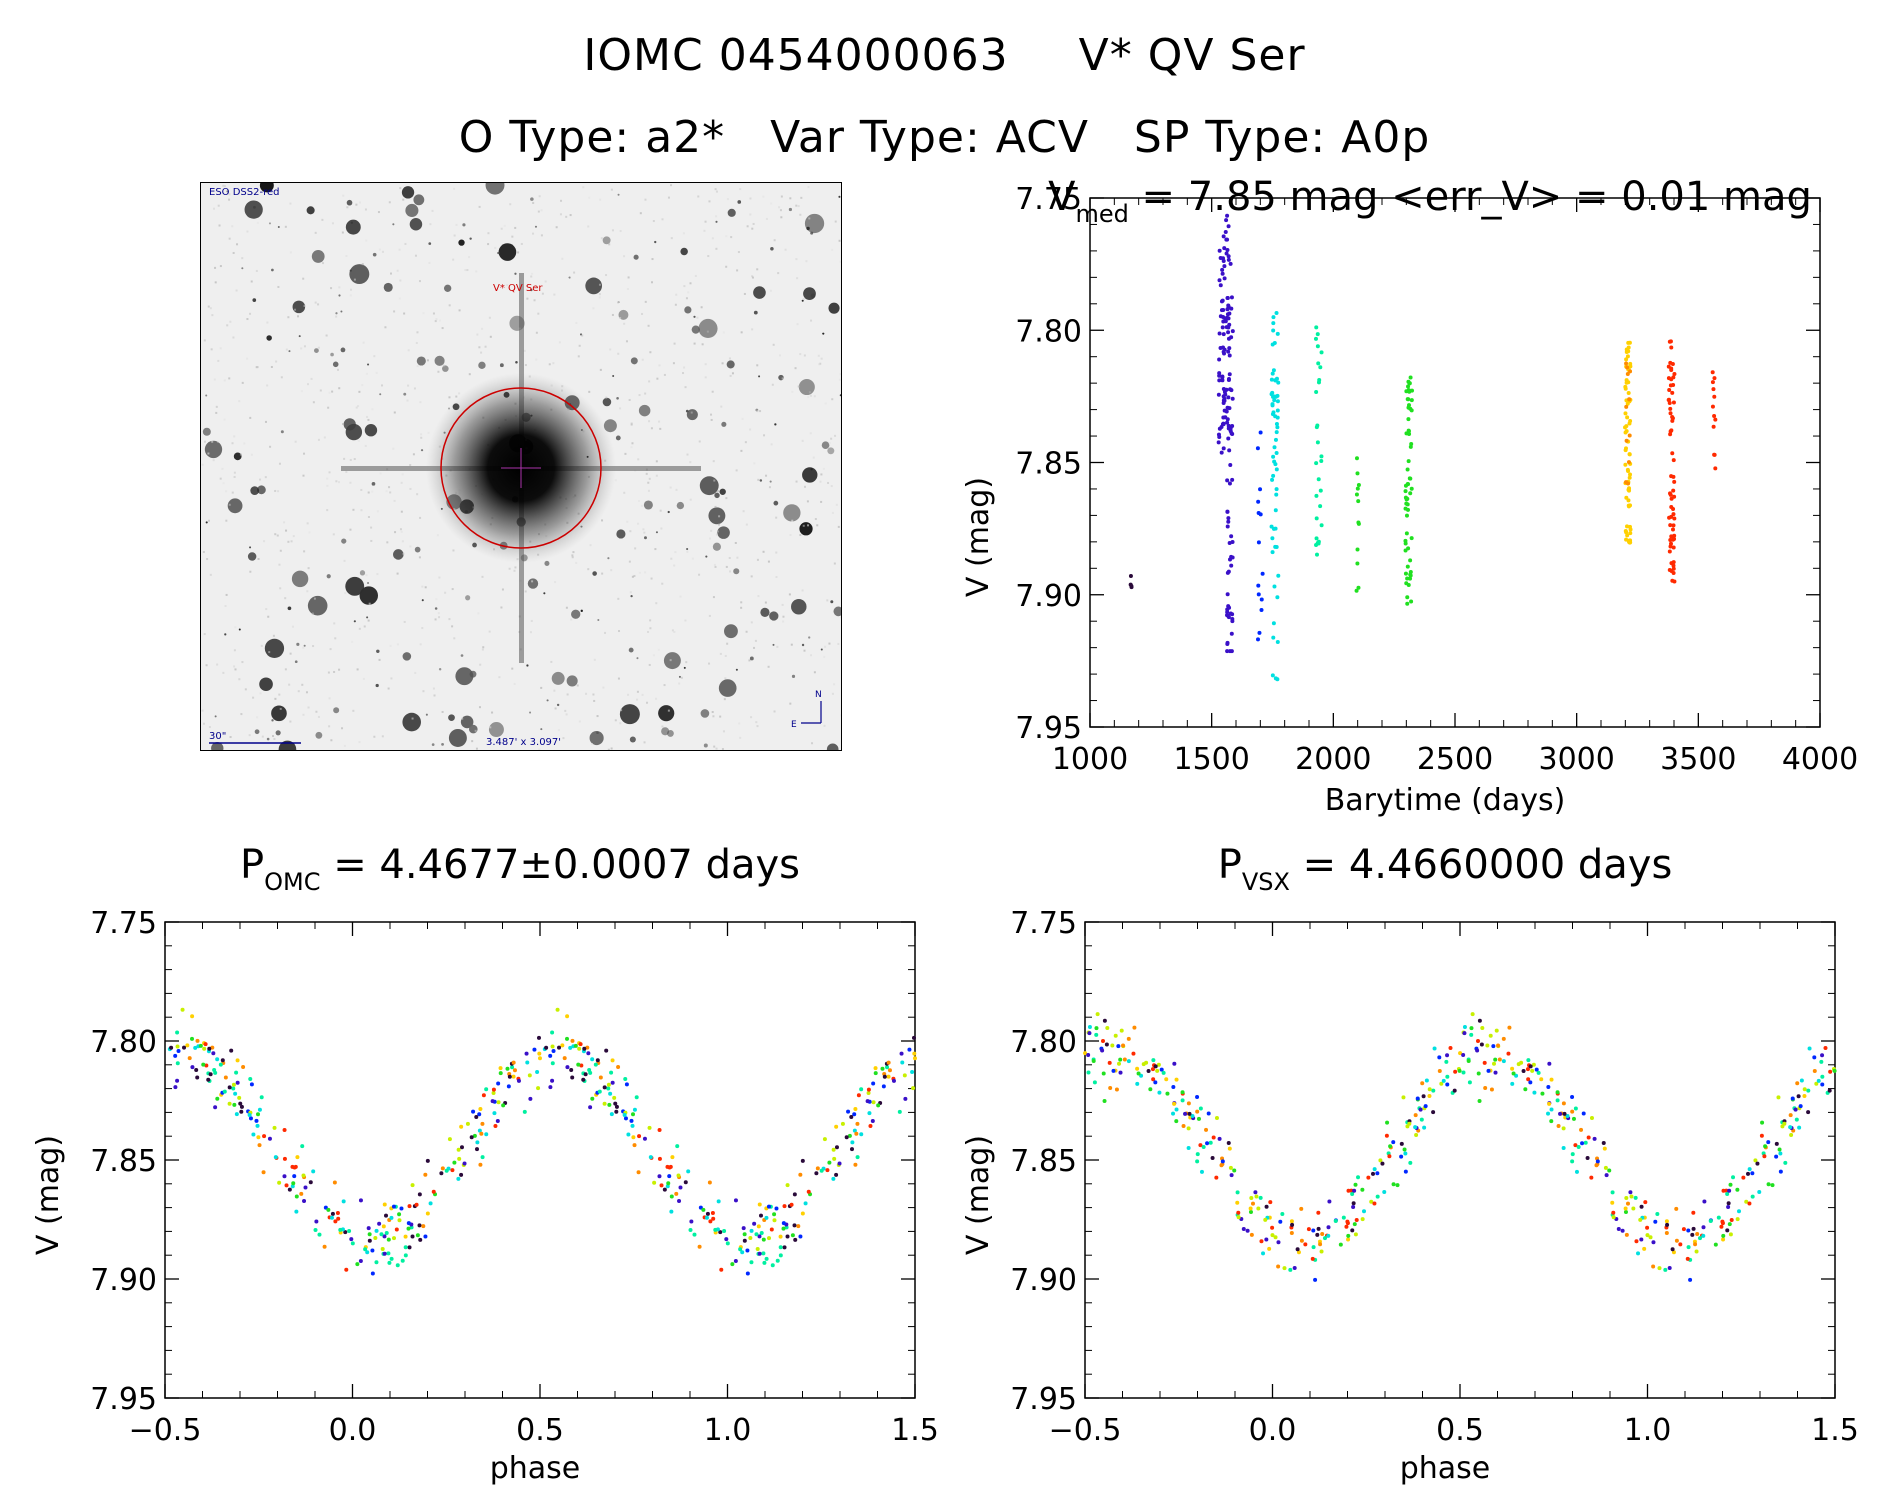 Image resolution: width=1889 pixels, height=1494 pixels. I want to click on x-tick-label: 2000, so click(1333, 759).